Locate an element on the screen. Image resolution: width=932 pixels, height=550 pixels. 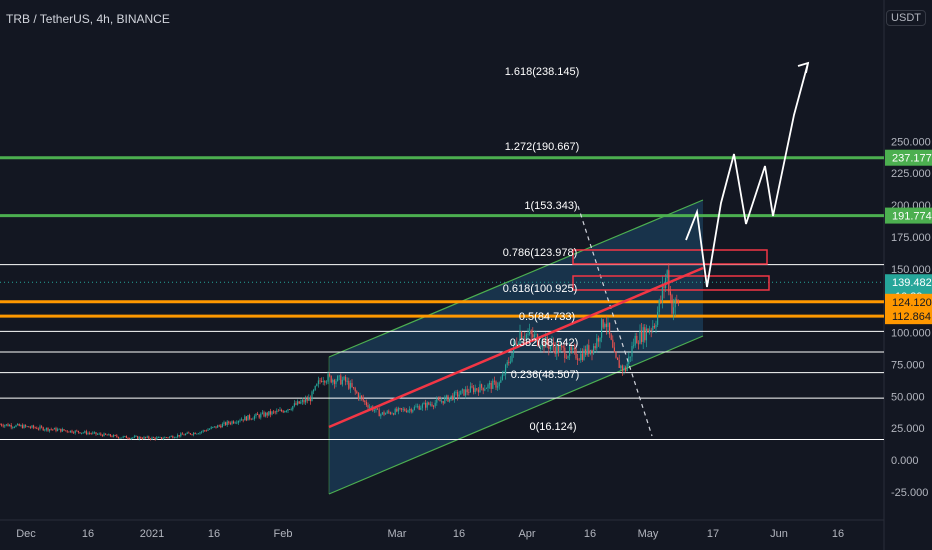
price-badge-label-4: 112.864 is located at coordinates (911, 317).